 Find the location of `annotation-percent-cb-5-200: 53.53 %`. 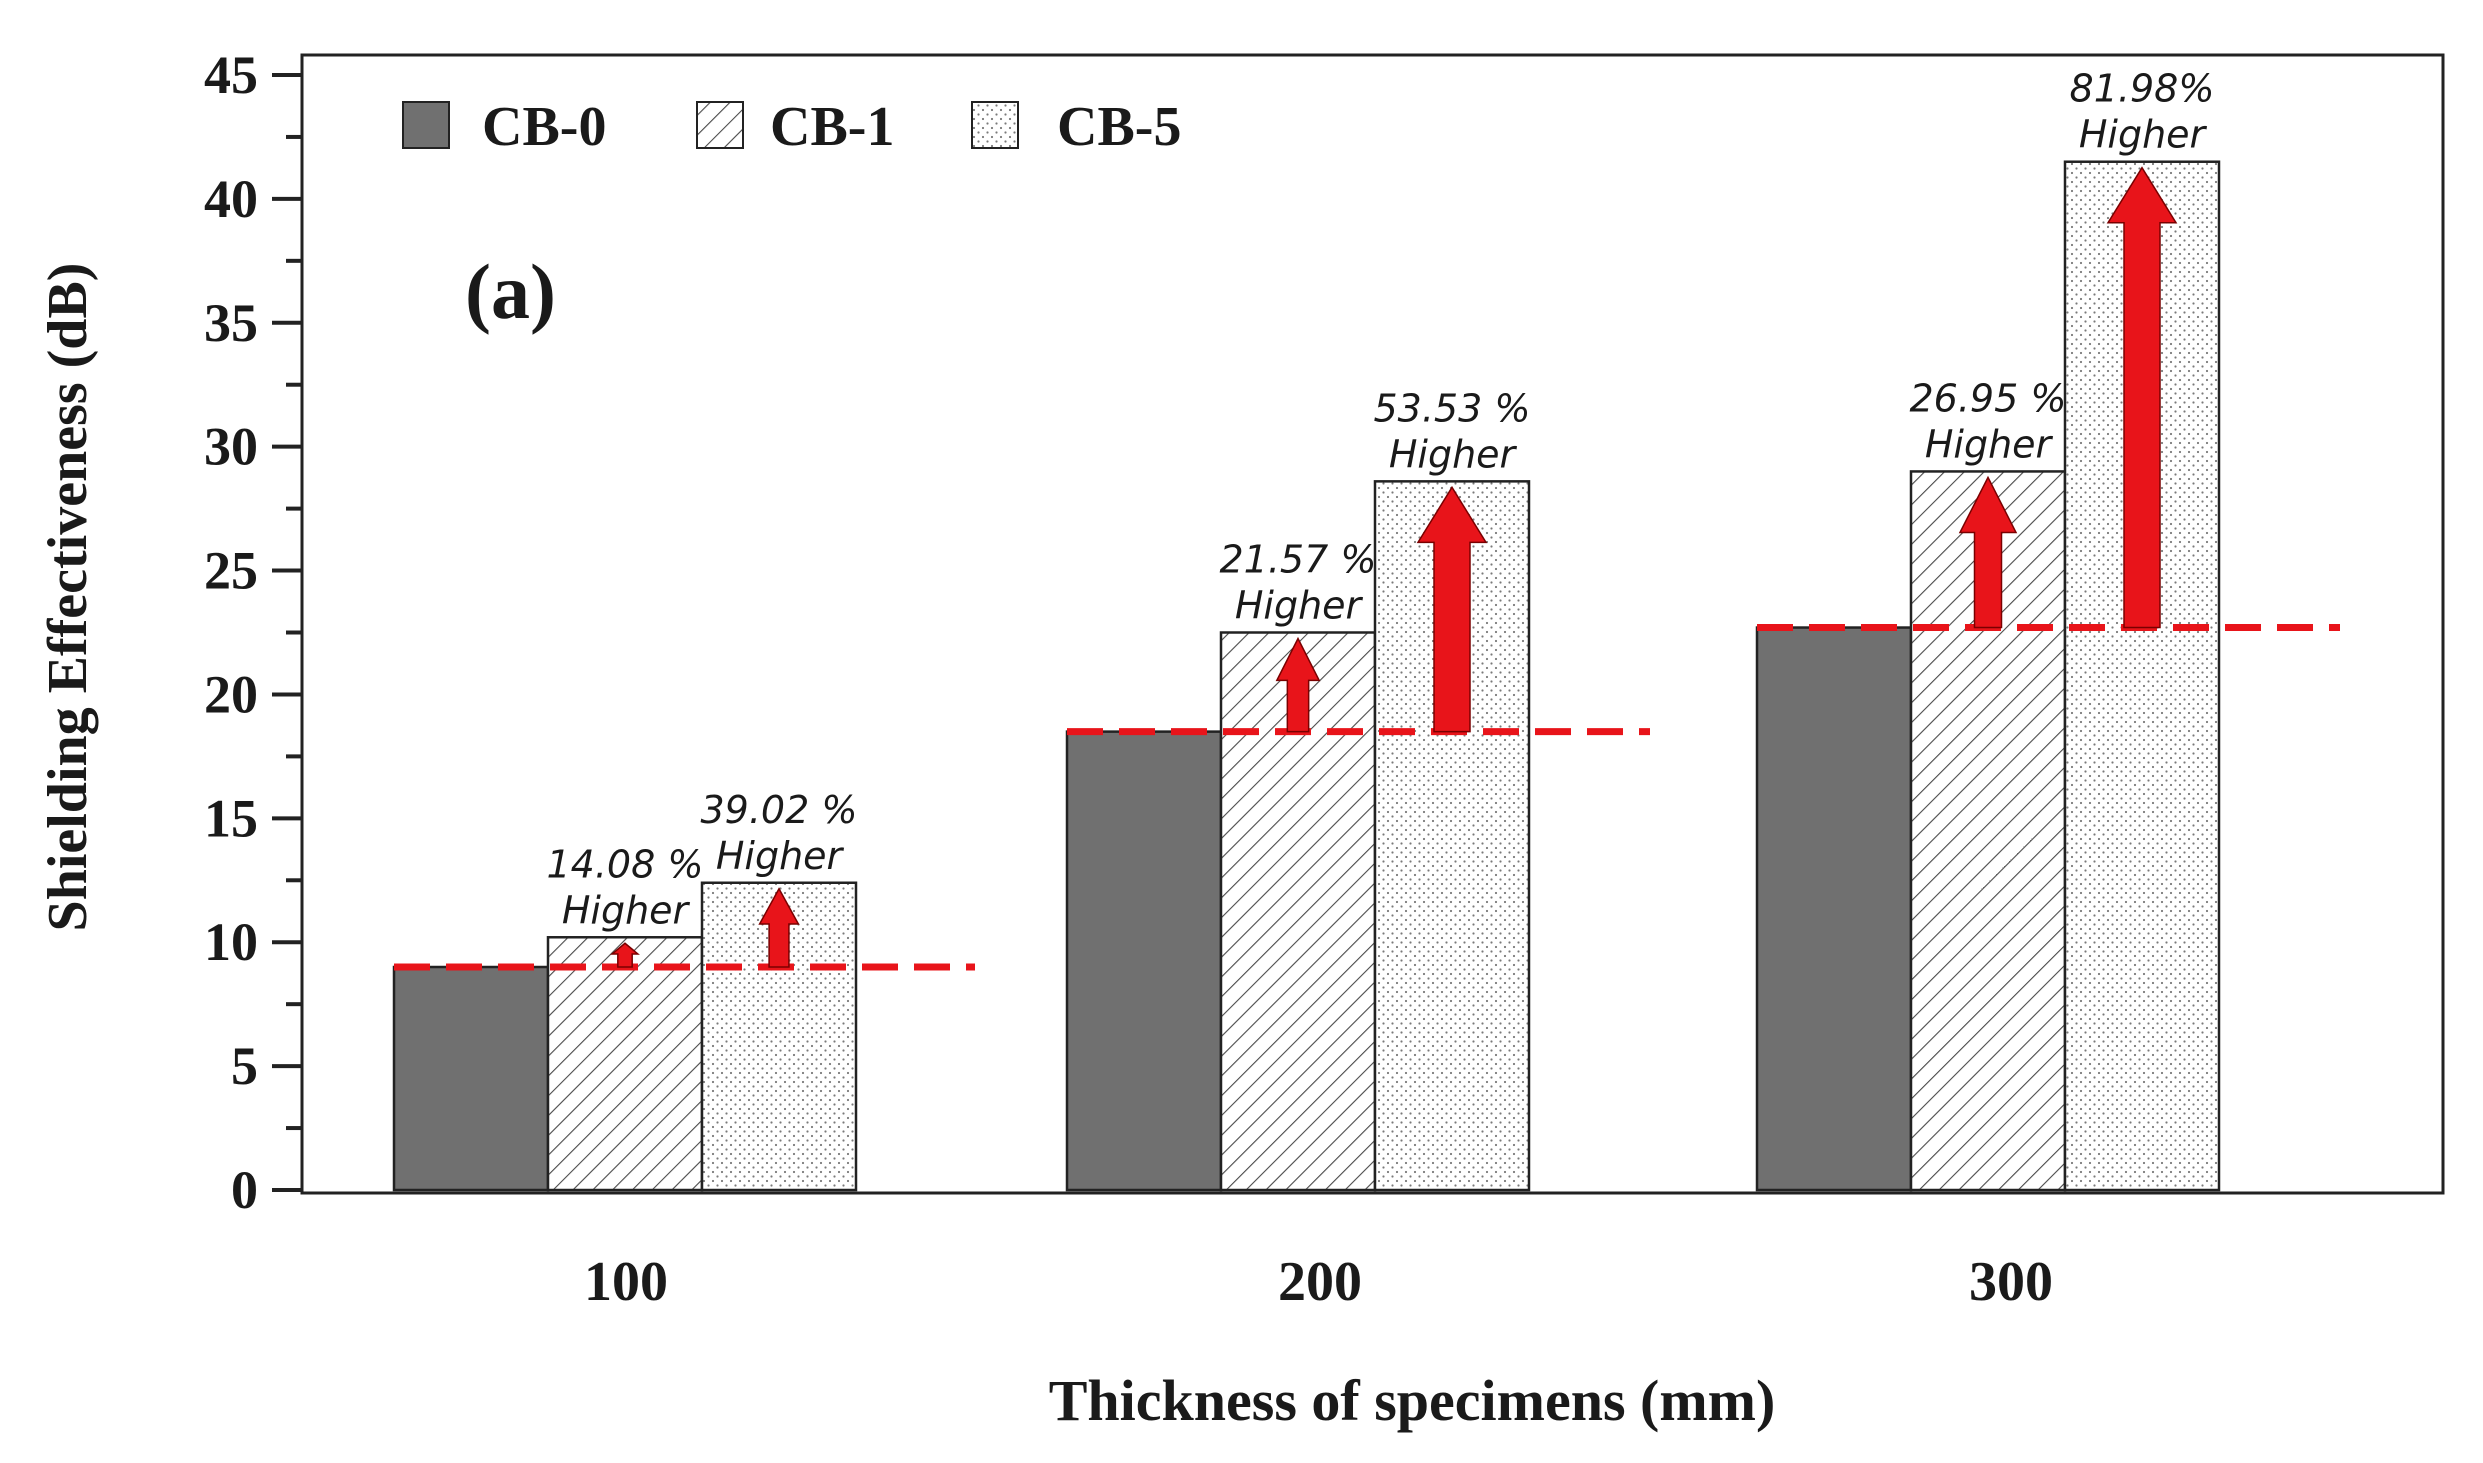

annotation-percent-cb-5-200: 53.53 % is located at coordinates (1452, 408).